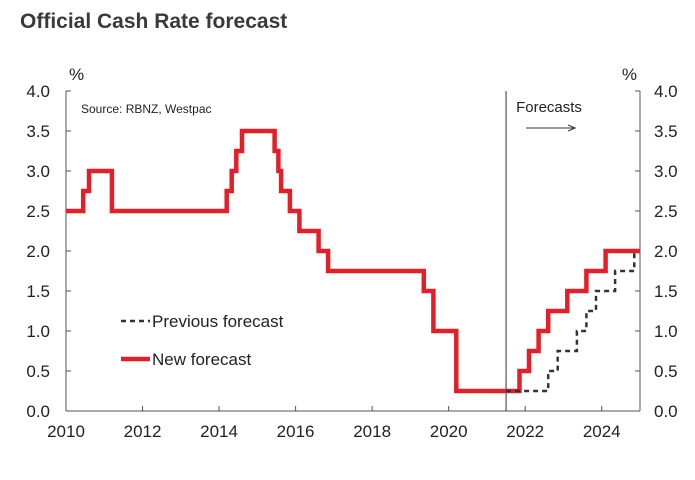  What do you see at coordinates (66, 431) in the screenshot?
I see `x-tick-label: 2010` at bounding box center [66, 431].